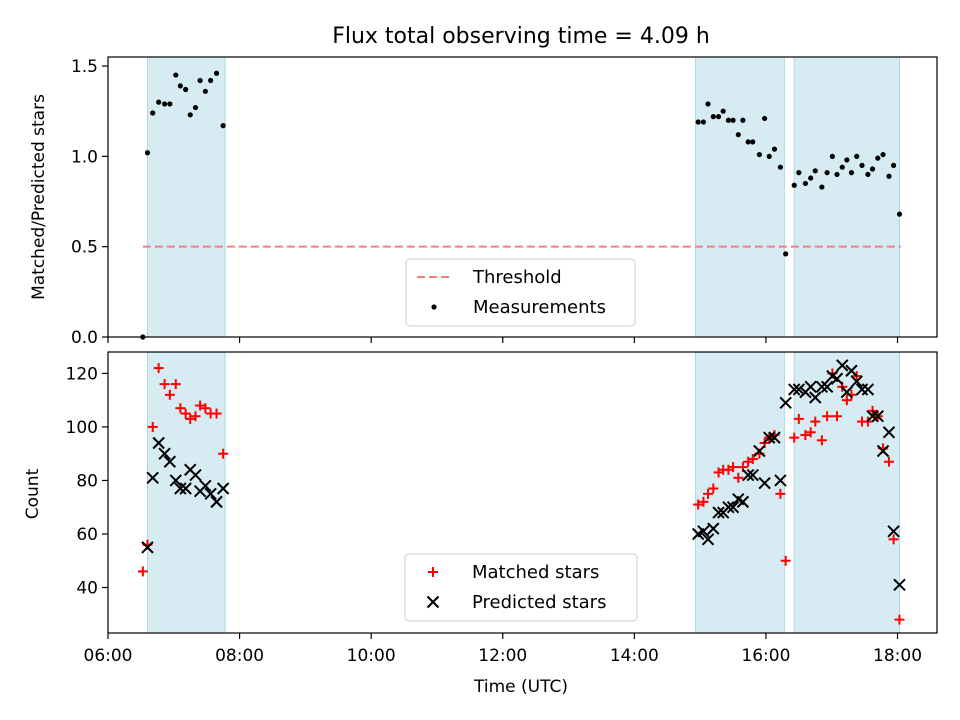  Describe the element at coordinates (517, 277) in the screenshot. I see `legend-label: Threshold` at that location.